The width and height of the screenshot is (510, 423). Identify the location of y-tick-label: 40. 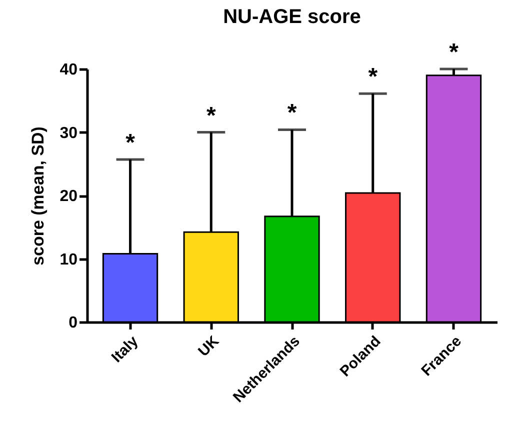
(69, 70).